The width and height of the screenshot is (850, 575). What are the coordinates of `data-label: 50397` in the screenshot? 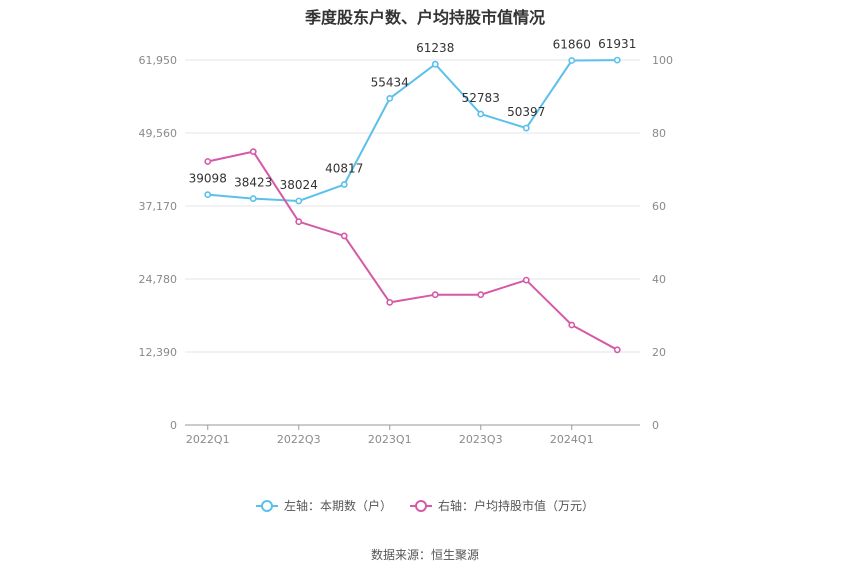 It's located at (526, 112).